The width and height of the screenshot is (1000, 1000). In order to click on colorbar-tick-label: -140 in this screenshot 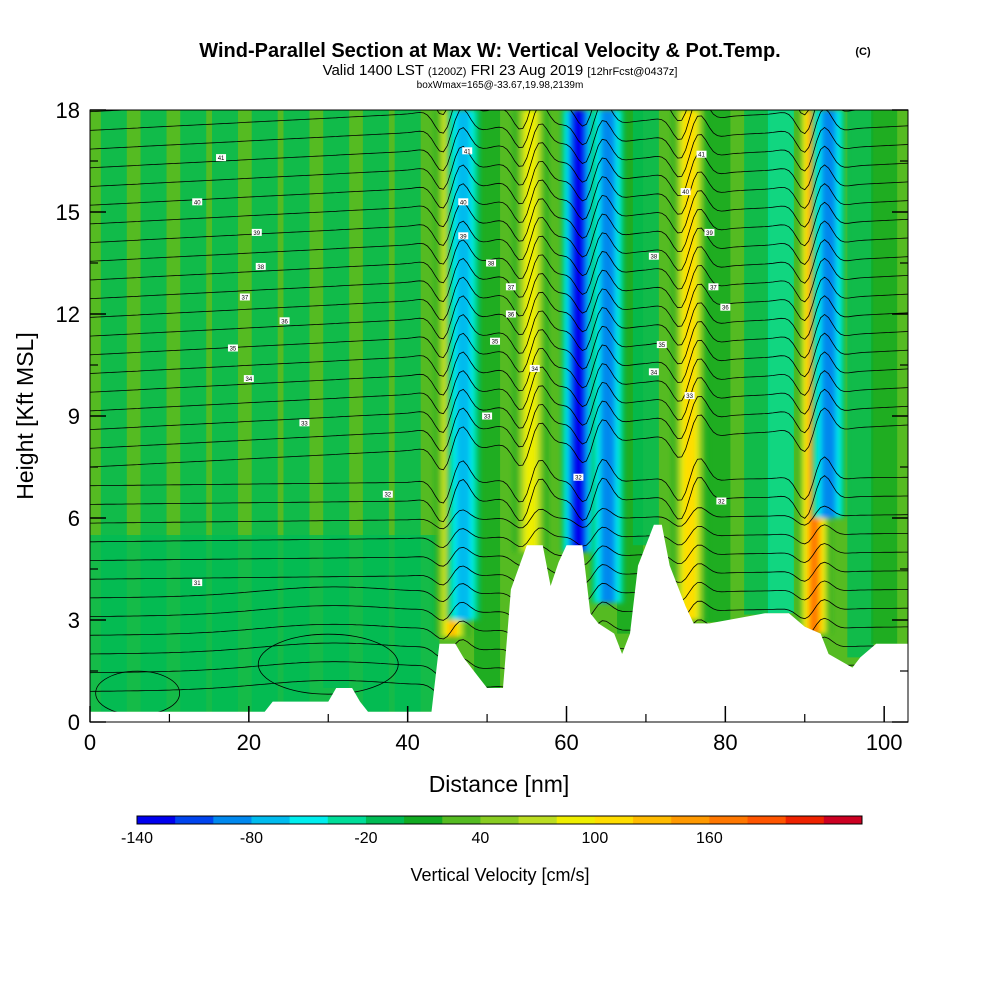, I will do `click(137, 838)`.